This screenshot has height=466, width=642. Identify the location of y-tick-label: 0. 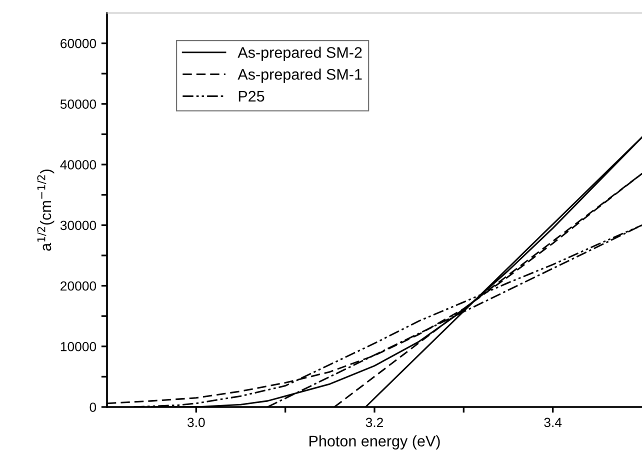
(93, 407).